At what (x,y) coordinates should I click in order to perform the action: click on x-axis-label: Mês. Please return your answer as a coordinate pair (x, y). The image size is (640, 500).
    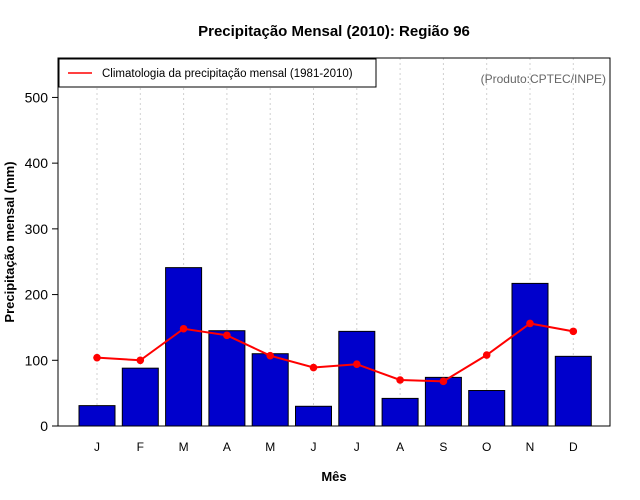
    Looking at the image, I should click on (333, 476).